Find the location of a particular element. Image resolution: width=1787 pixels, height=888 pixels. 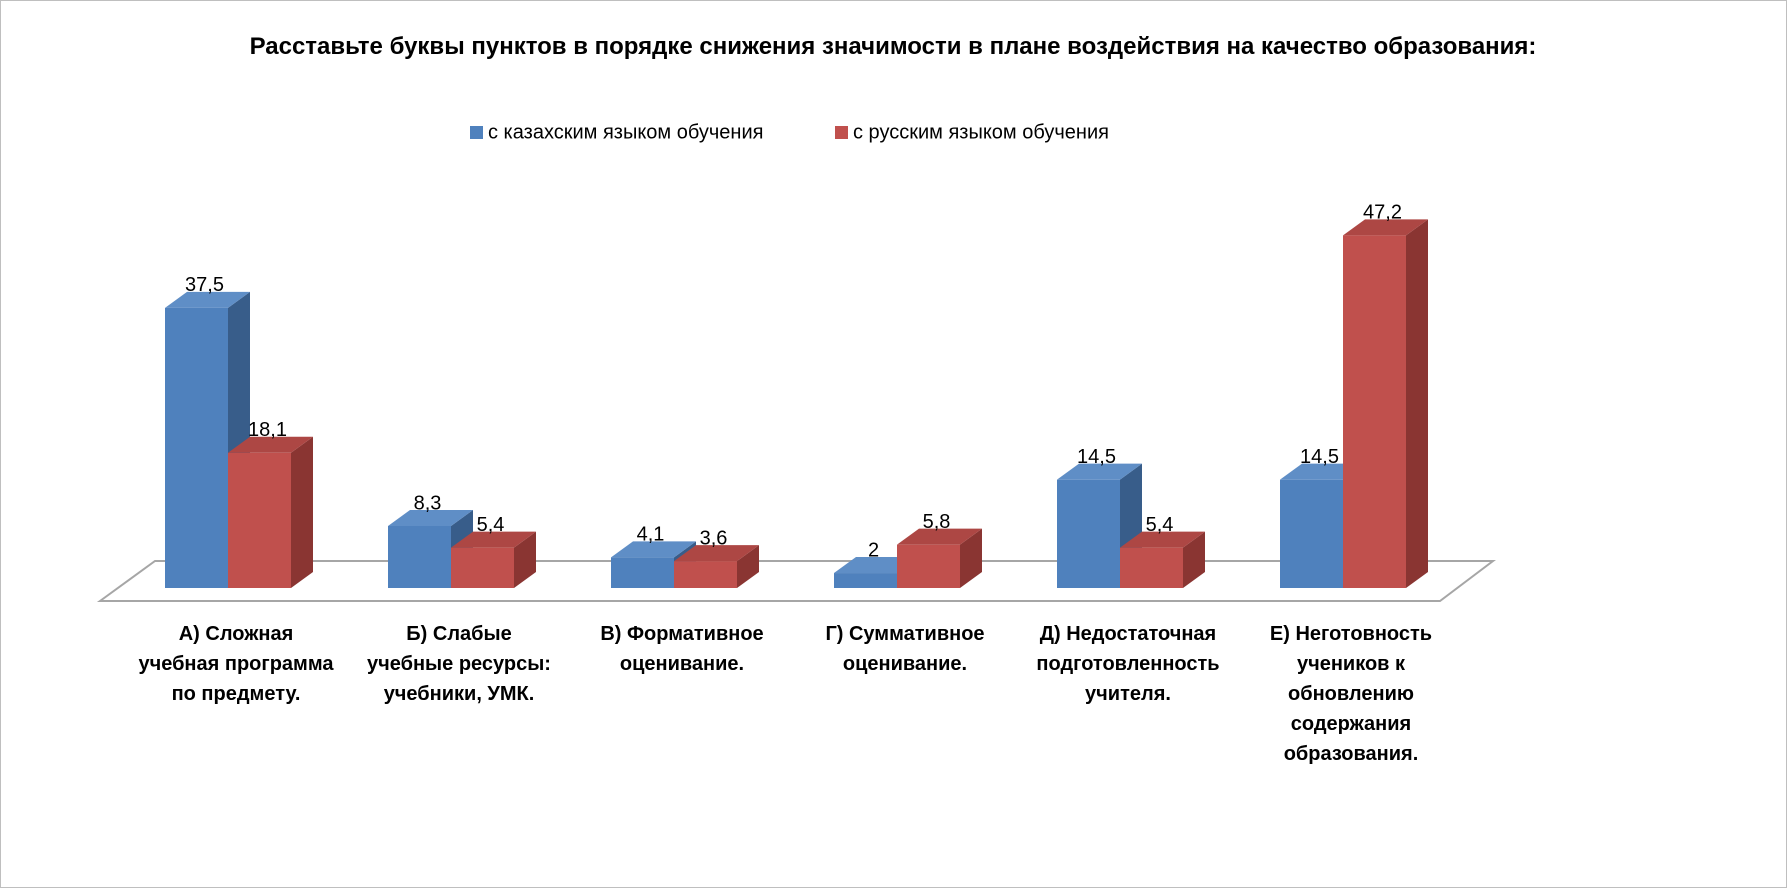

legend-label: с казахским языком обучения is located at coordinates (625, 132).